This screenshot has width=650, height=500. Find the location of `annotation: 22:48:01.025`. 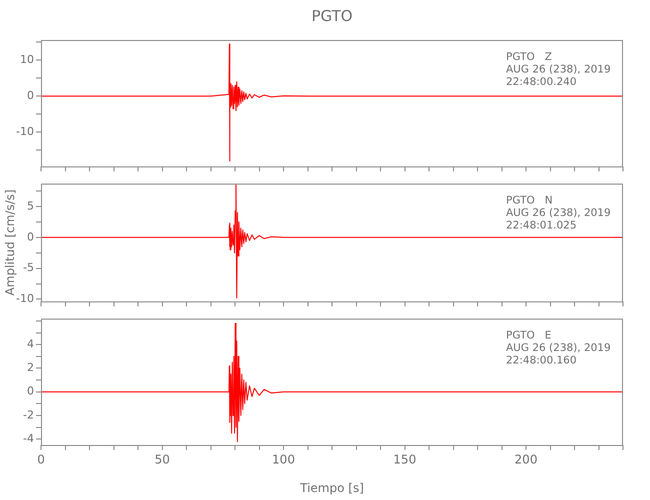

annotation: 22:48:01.025 is located at coordinates (541, 226).